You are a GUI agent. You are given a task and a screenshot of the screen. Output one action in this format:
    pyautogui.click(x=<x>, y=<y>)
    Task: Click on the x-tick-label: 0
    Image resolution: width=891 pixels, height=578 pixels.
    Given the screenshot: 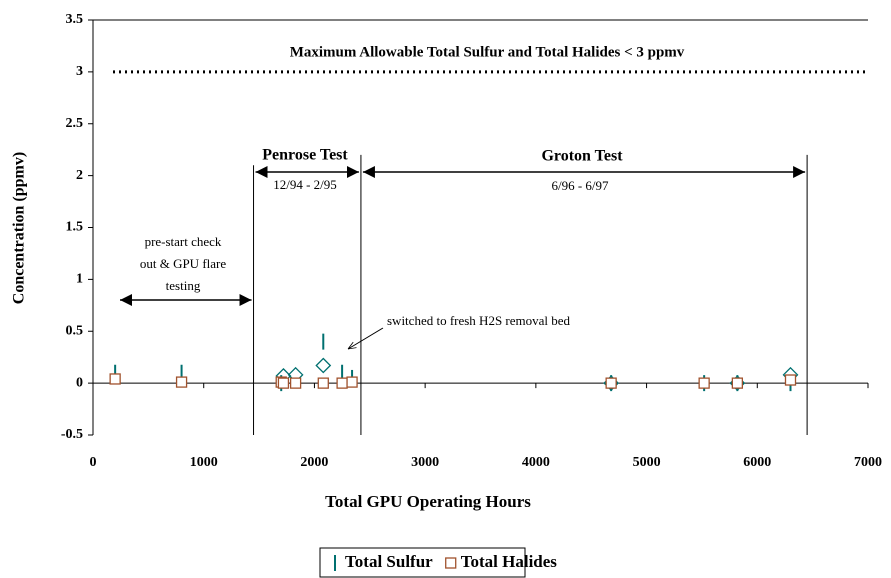 What is the action you would take?
    pyautogui.click(x=93, y=462)
    